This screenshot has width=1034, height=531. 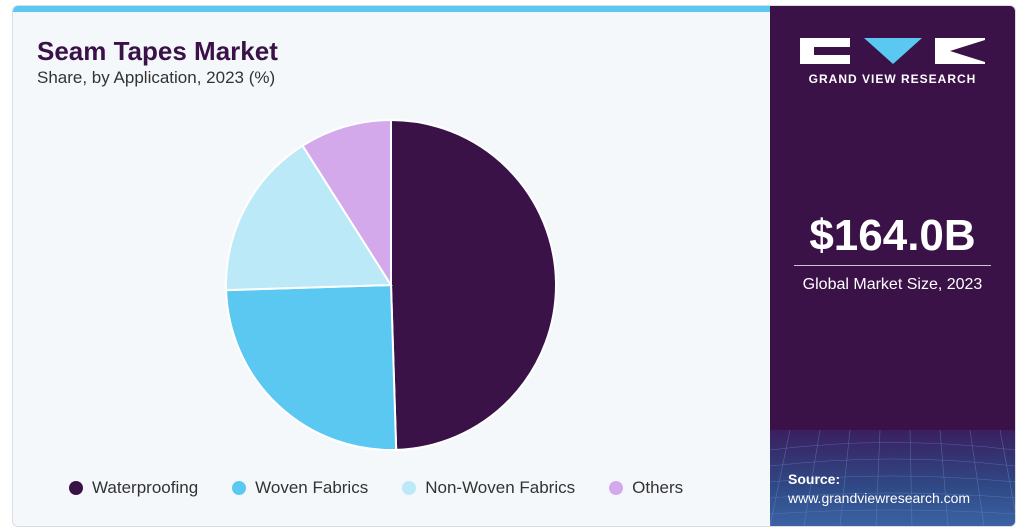 I want to click on source-label: Source:, so click(x=814, y=479).